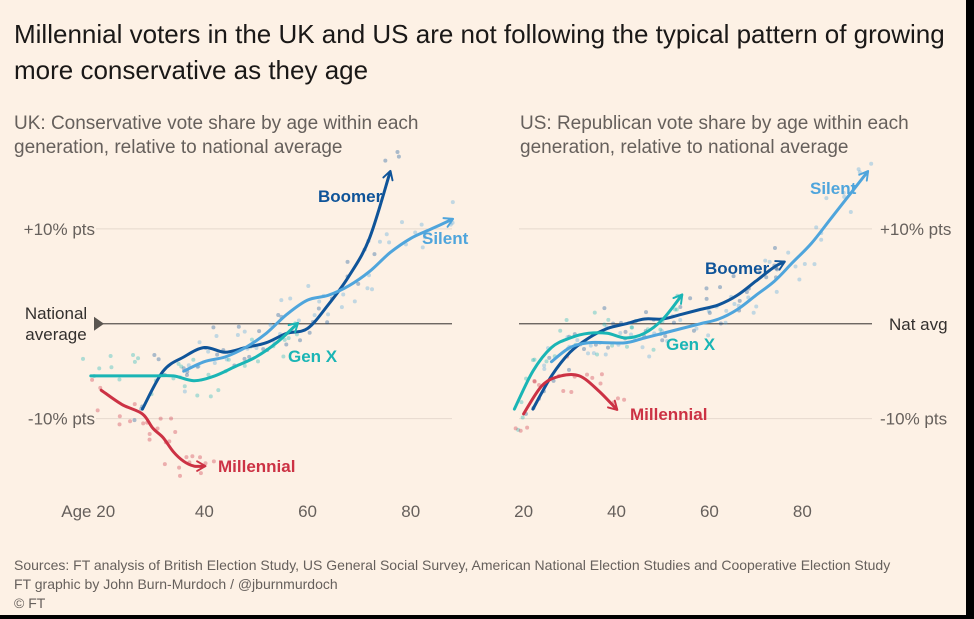 Image resolution: width=974 pixels, height=619 pixels. What do you see at coordinates (59, 229) in the screenshot?
I see `y-tick-label: +10% pts` at bounding box center [59, 229].